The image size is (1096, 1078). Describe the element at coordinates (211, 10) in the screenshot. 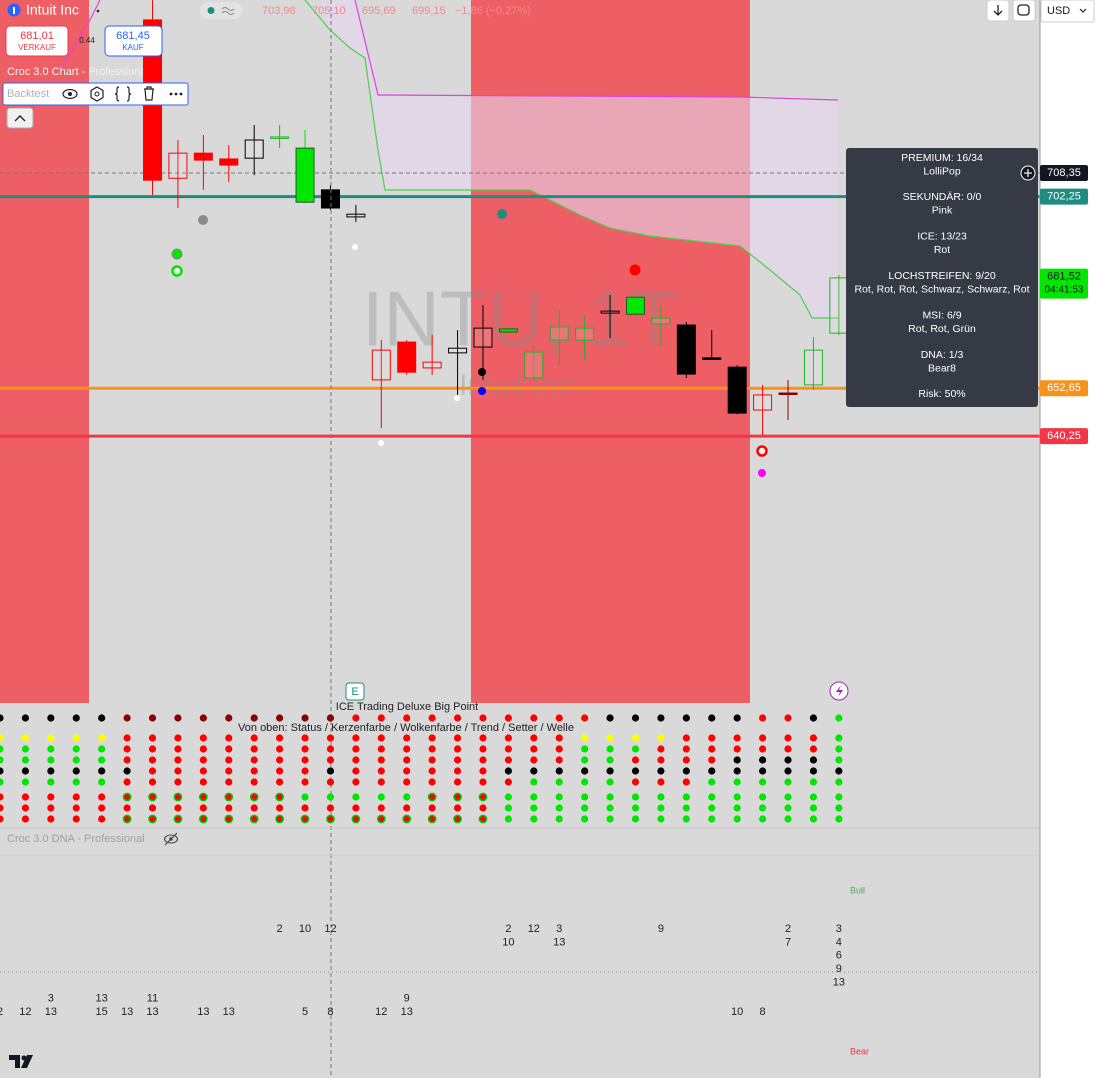

I see `status-dot` at that location.